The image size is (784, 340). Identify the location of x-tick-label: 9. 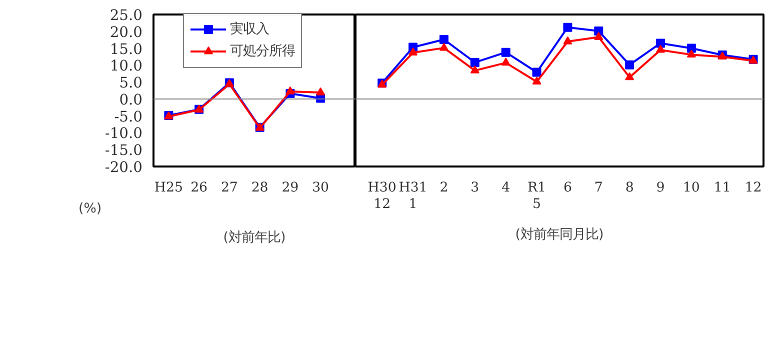
(660, 188).